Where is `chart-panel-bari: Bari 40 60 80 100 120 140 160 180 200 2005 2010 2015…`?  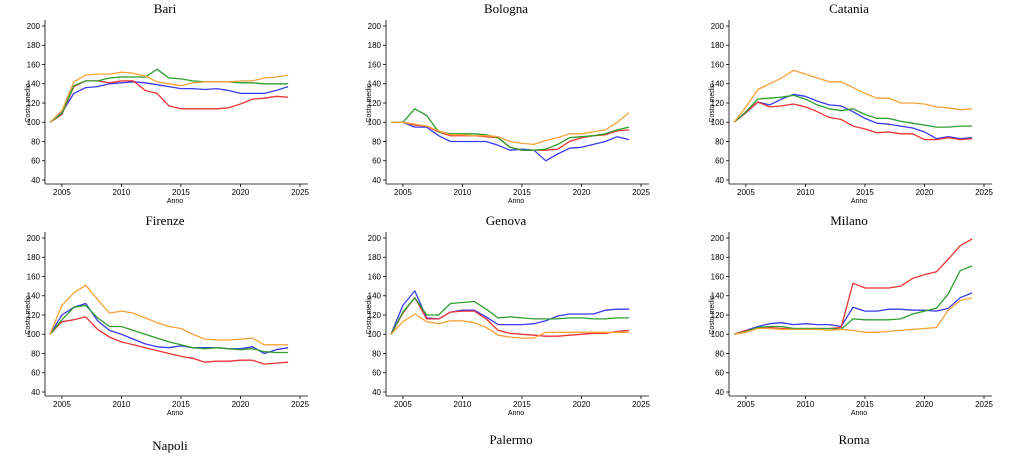
chart-panel-bari: Bari 40 60 80 100 120 140 160 180 200 2005 2010 2015… is located at coordinates (165, 105).